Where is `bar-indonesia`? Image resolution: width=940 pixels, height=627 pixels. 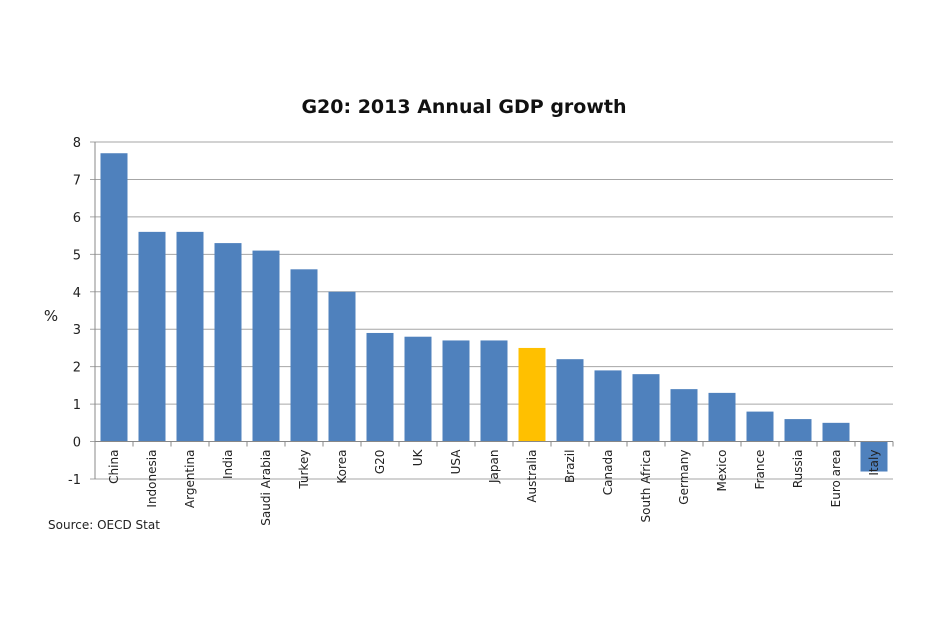 bar-indonesia is located at coordinates (152, 336).